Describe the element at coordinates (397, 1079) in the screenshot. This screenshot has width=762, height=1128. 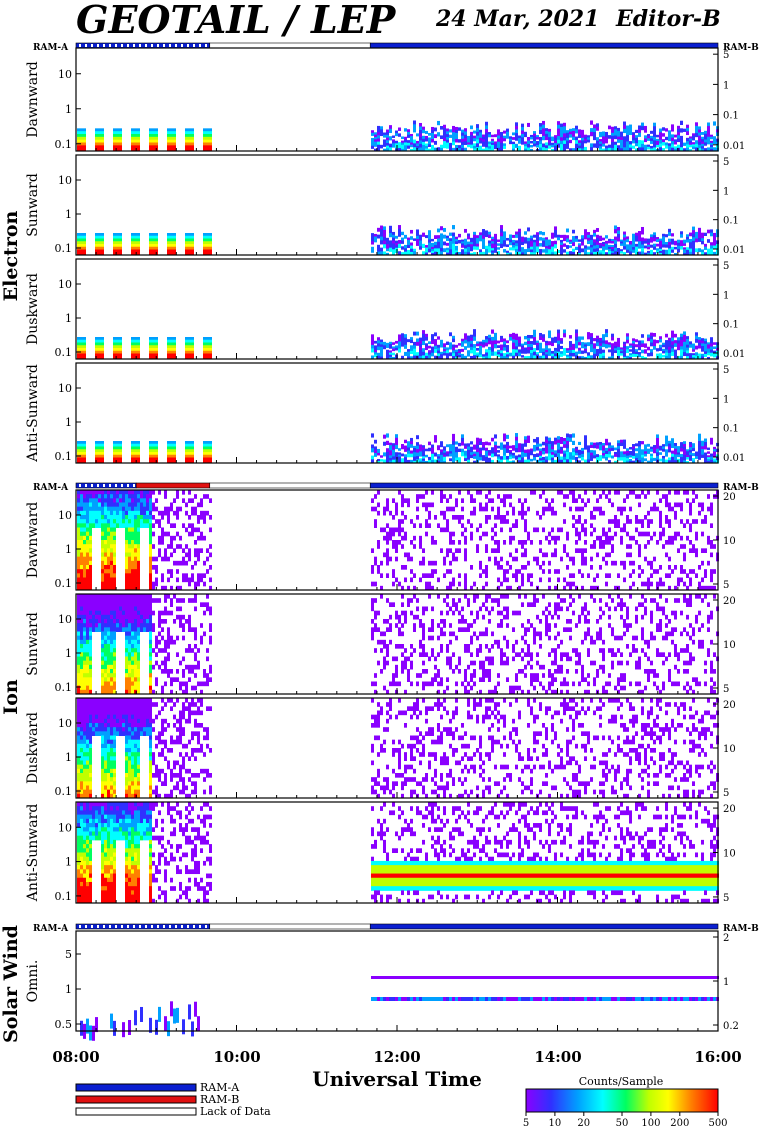
I see `x-axis-title: Universal Time` at that location.